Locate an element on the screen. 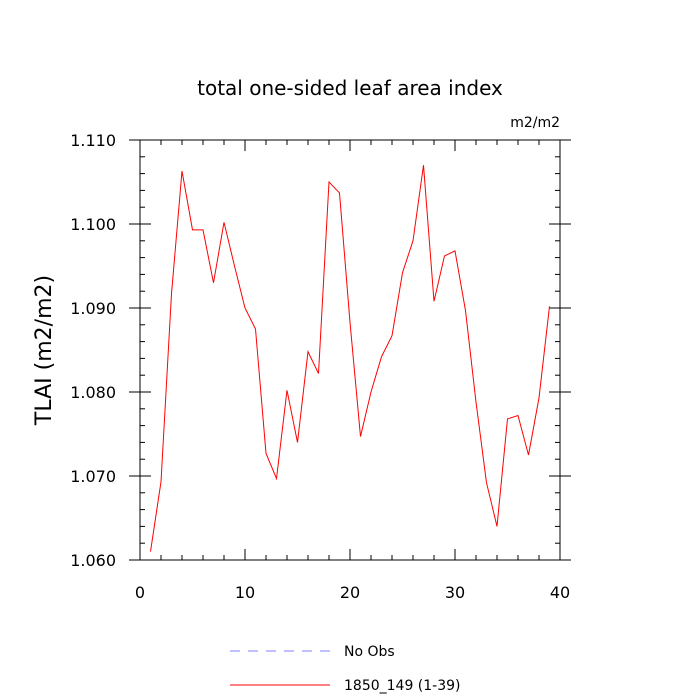 The image size is (700, 700). y-tick-label: 1.090 is located at coordinates (93, 308).